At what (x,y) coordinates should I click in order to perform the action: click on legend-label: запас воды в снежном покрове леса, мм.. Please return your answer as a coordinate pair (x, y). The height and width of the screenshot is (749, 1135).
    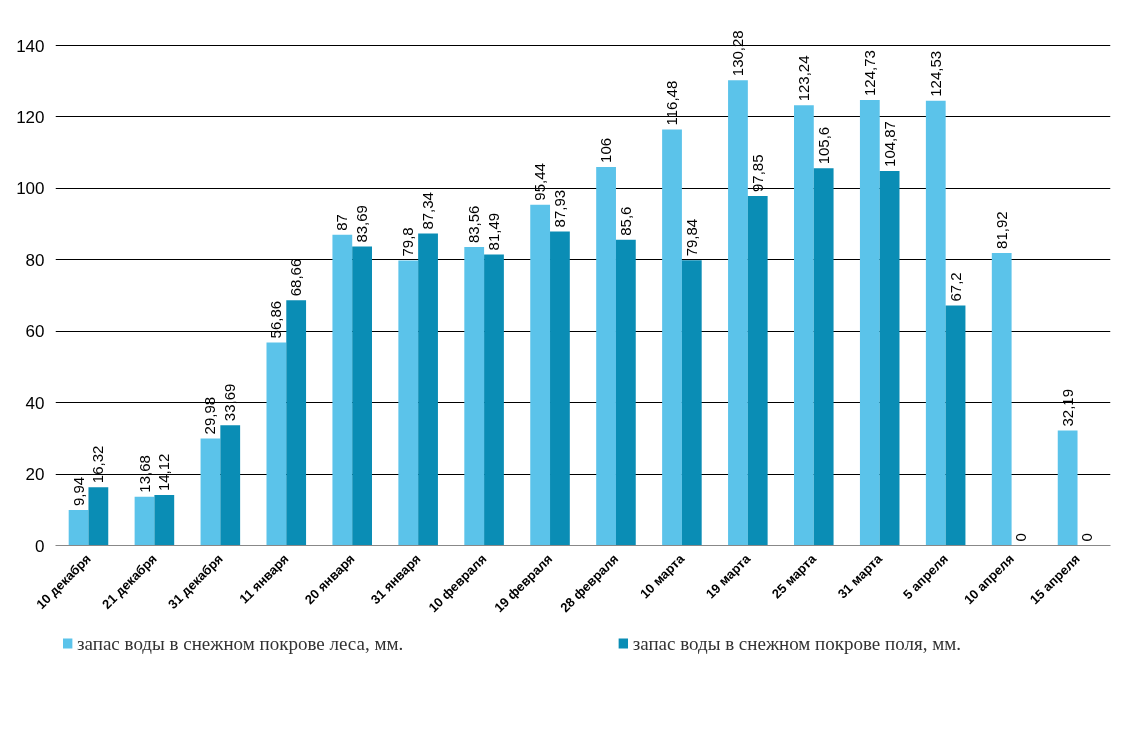
    Looking at the image, I should click on (240, 643).